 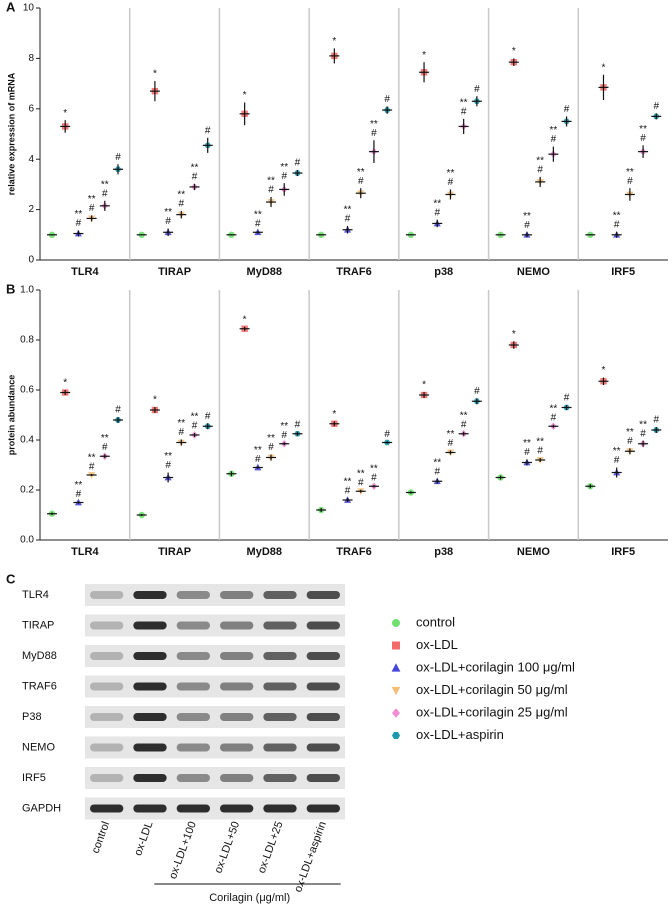 I want to click on panel-label: C, so click(x=11, y=578).